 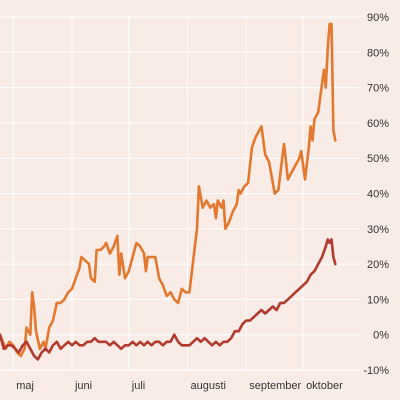 What do you see at coordinates (378, 159) in the screenshot?
I see `y-tick-label: 50%` at bounding box center [378, 159].